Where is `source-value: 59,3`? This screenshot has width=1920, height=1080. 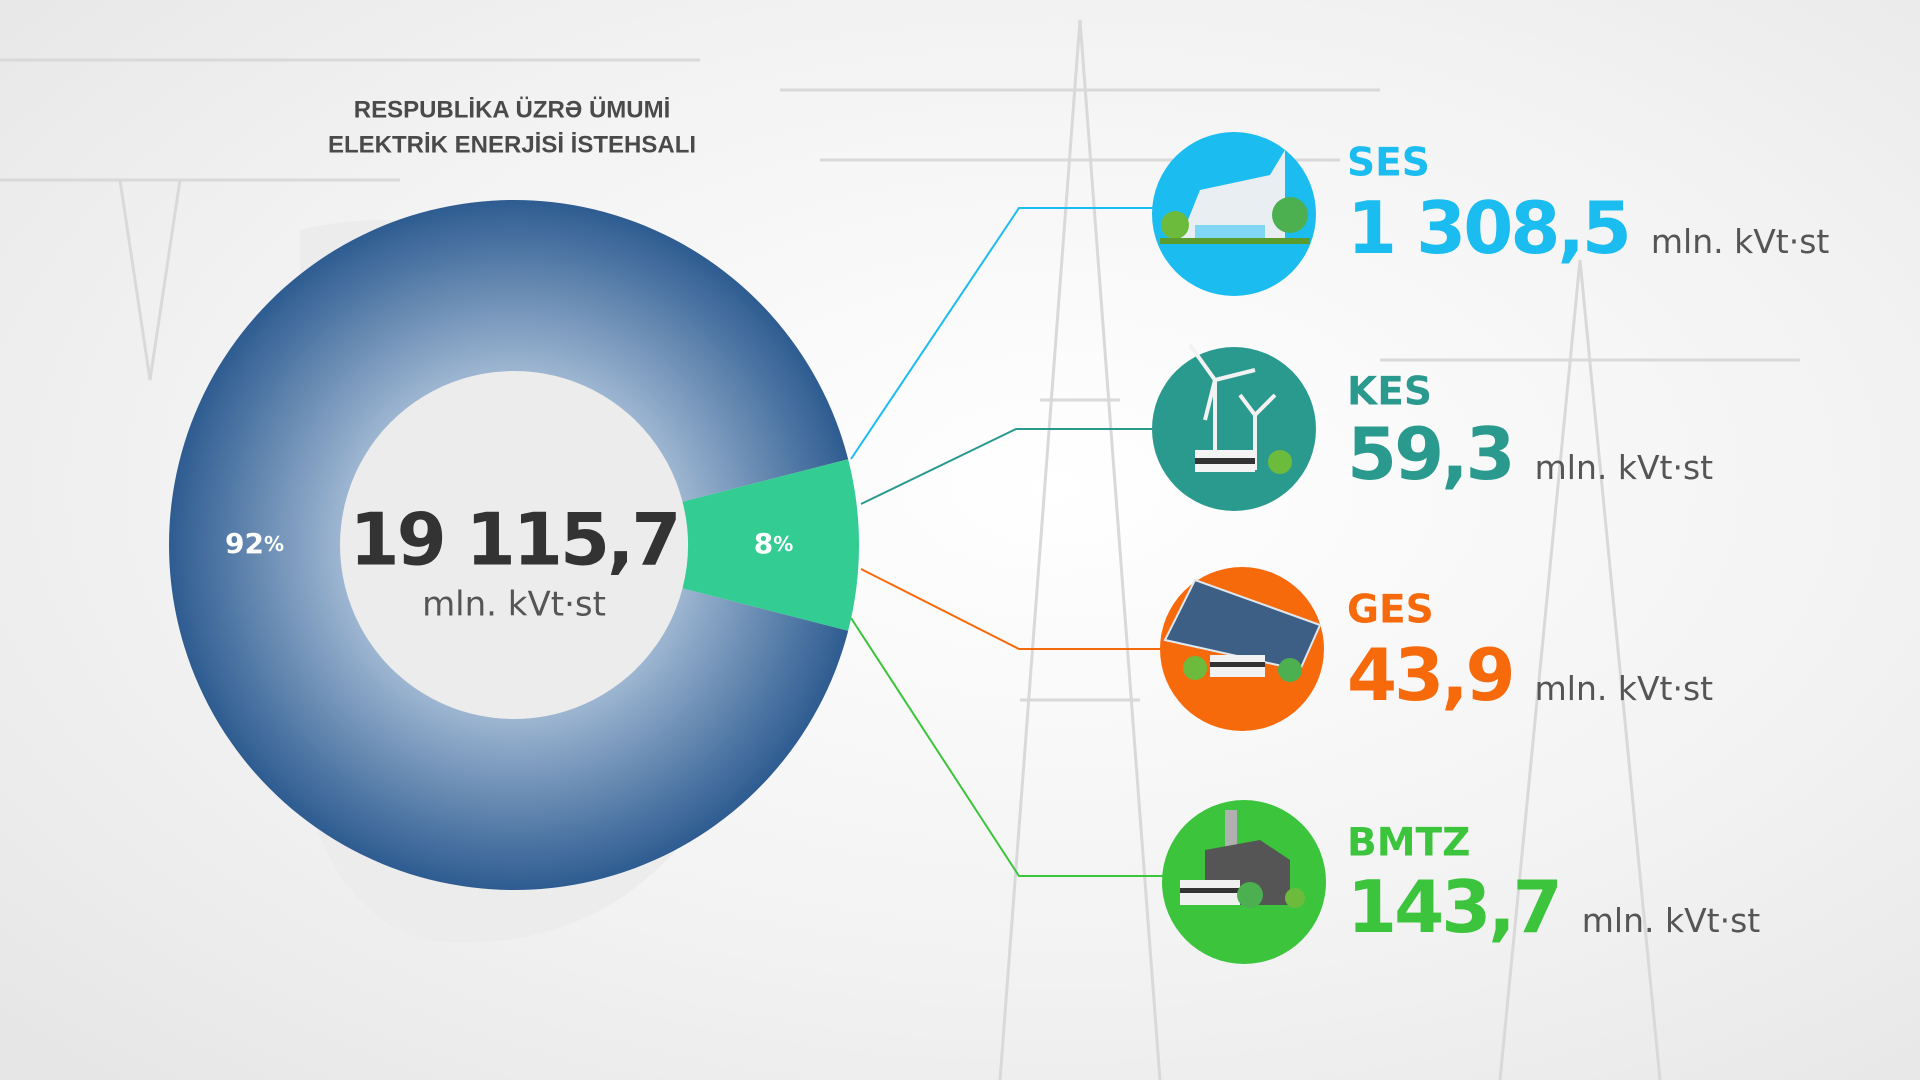
source-value: 59,3 is located at coordinates (1430, 454).